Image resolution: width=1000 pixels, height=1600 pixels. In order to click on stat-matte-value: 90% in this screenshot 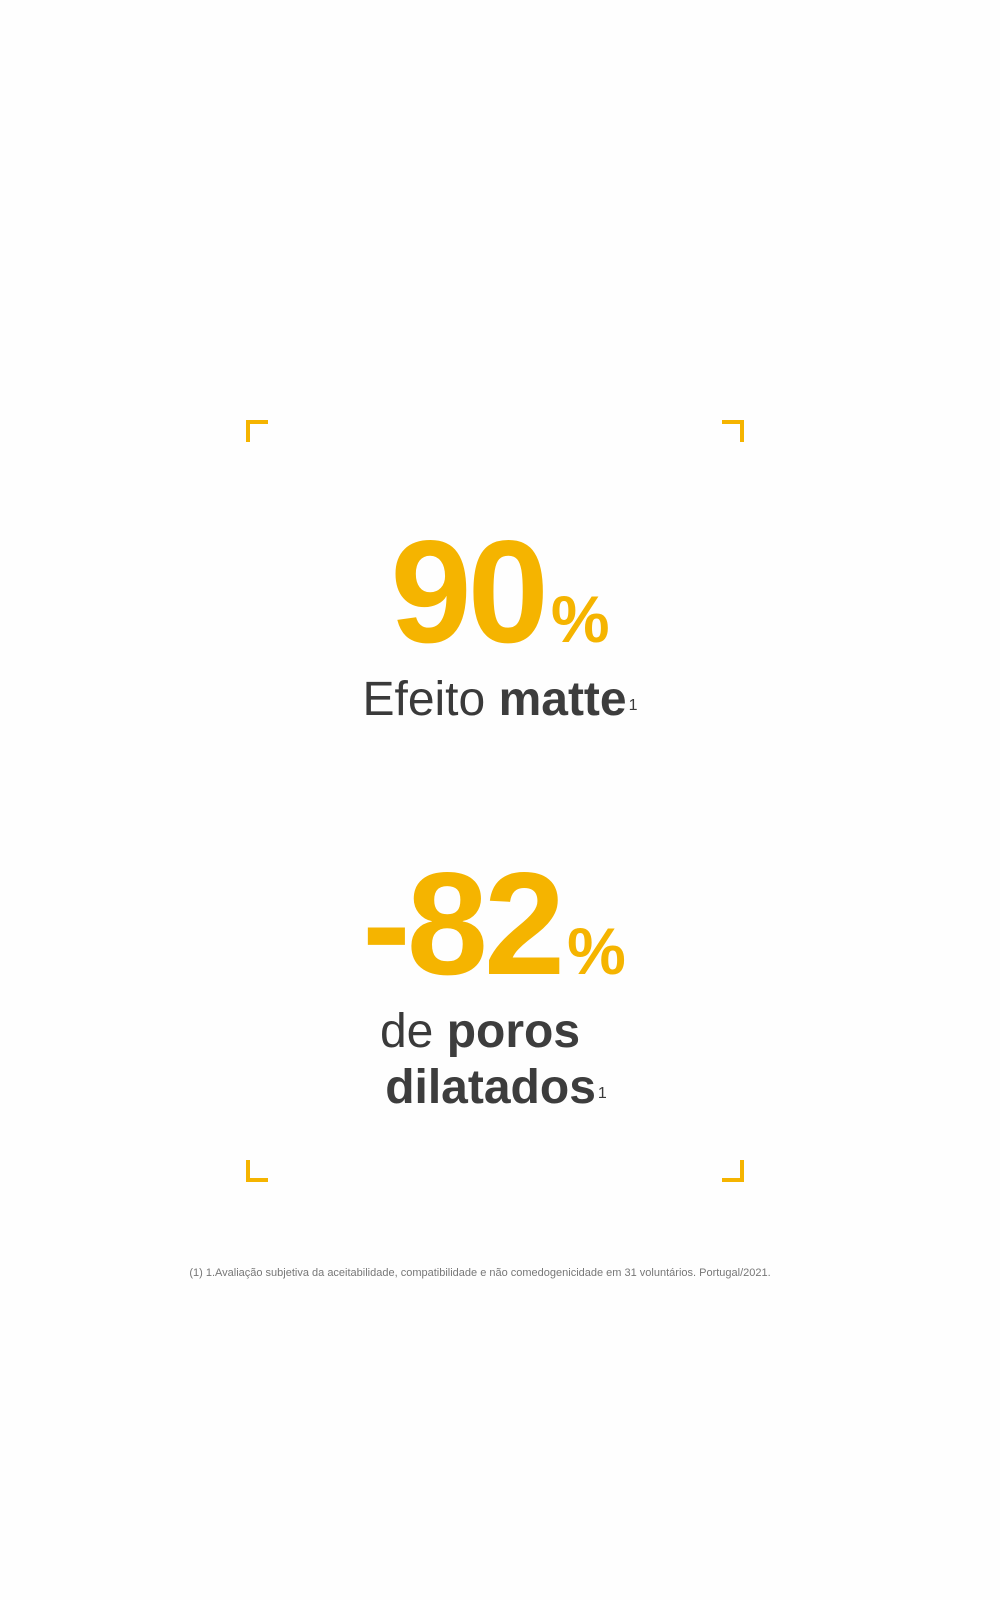, I will do `click(500, 592)`.